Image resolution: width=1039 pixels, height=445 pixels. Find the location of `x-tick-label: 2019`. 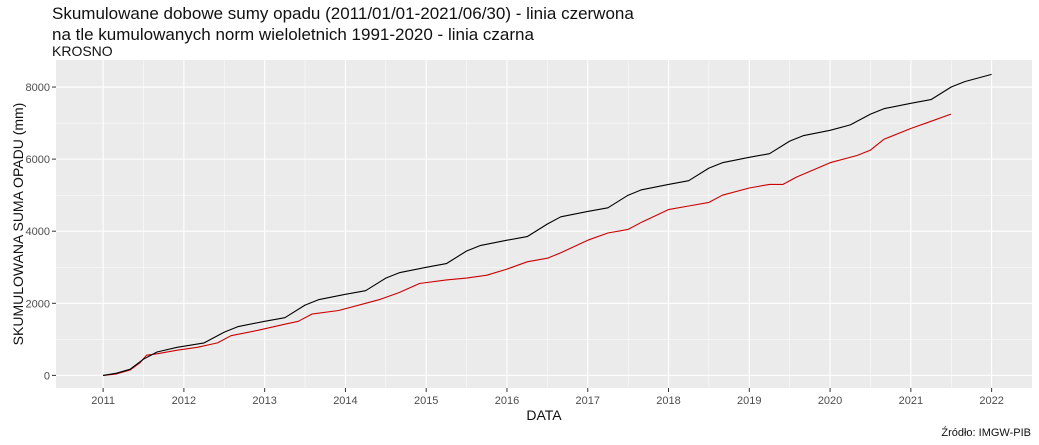

x-tick-label: 2019 is located at coordinates (749, 401).